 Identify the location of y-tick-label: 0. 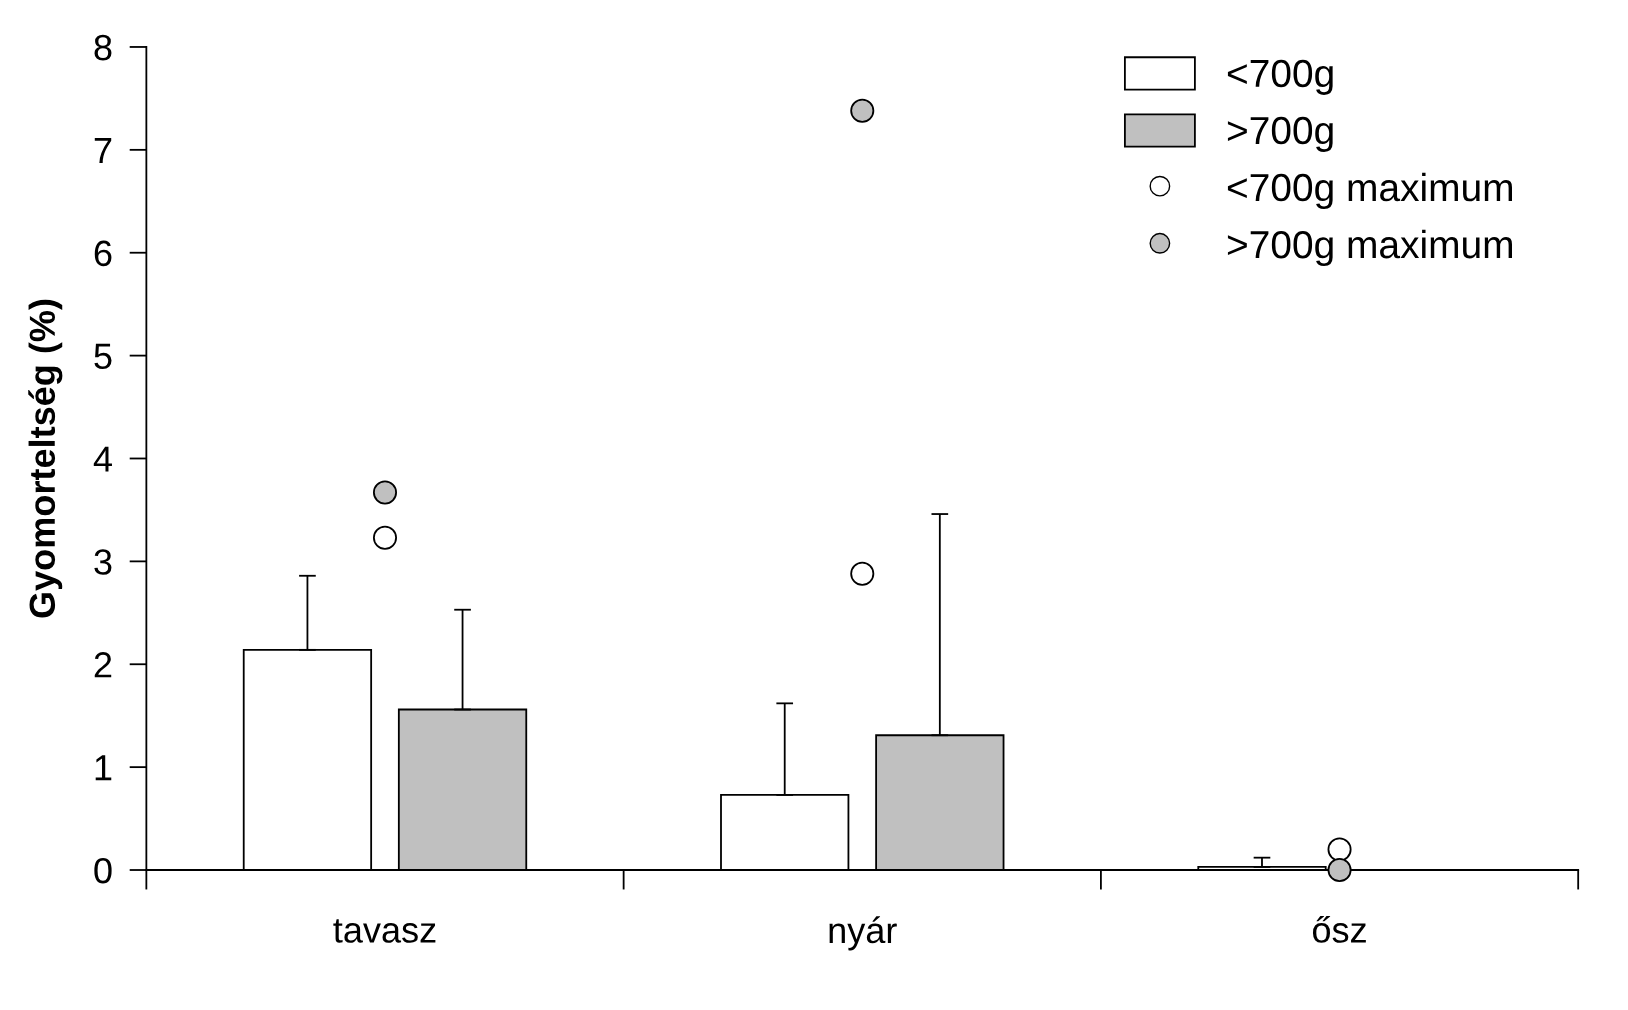
(103, 870).